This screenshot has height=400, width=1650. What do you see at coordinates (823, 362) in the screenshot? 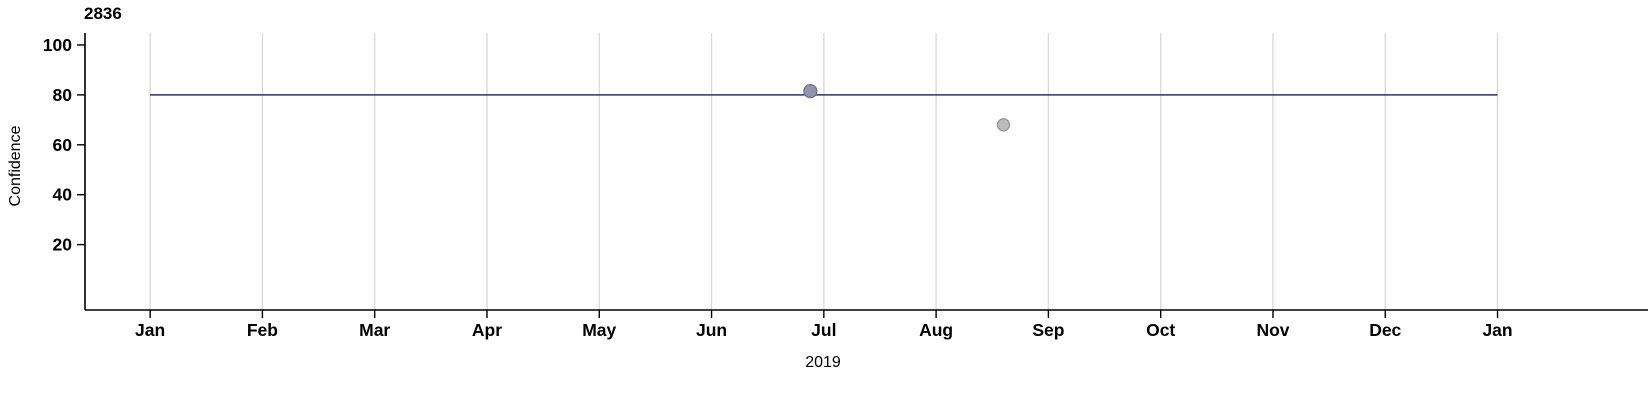
I see `x-axis-title: 2019` at bounding box center [823, 362].